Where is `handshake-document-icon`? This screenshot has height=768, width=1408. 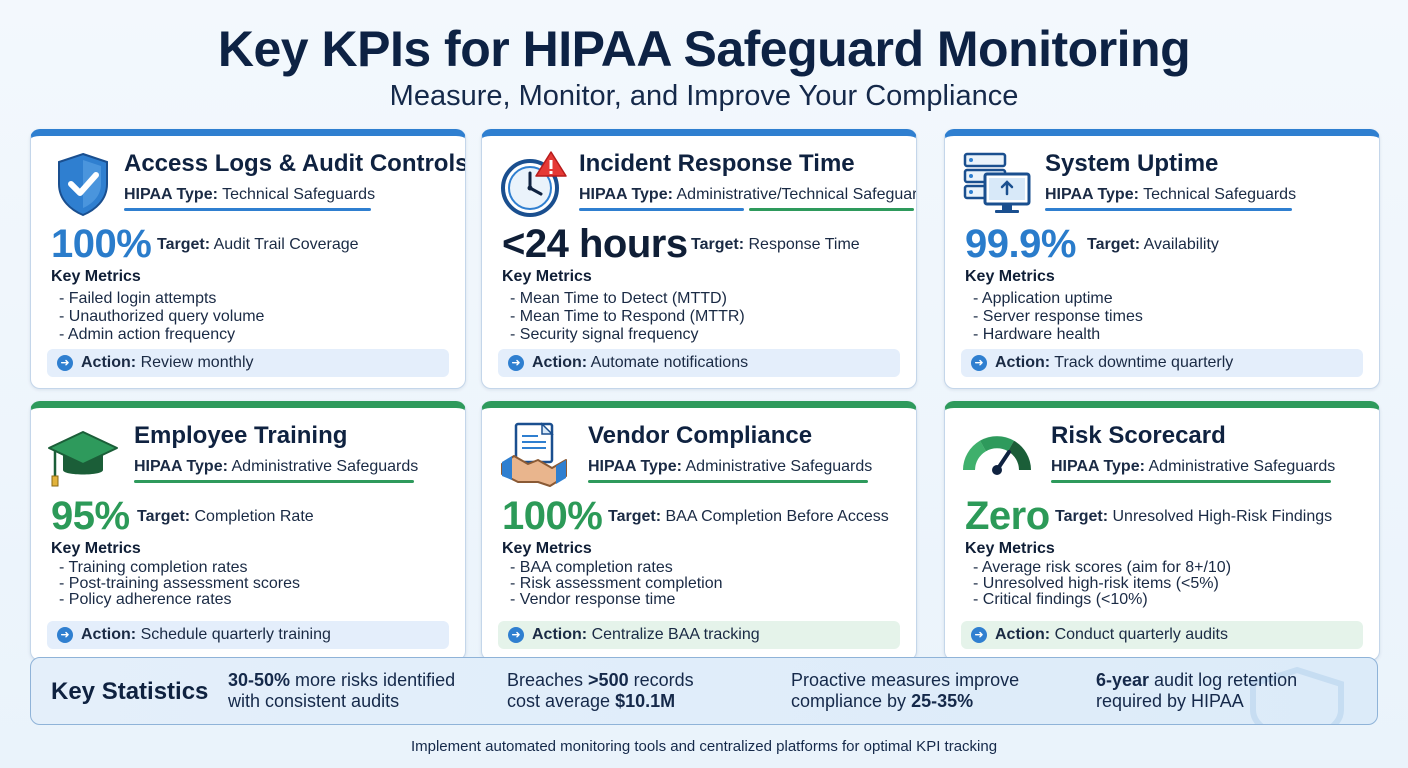
handshake-document-icon is located at coordinates (534, 456).